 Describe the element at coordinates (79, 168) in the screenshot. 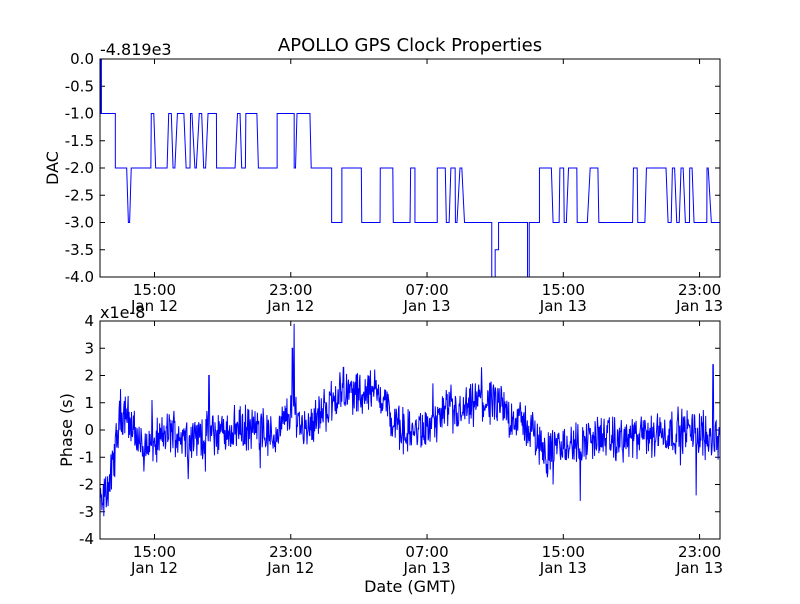

I see `dac-ytick-label: -2.0` at that location.